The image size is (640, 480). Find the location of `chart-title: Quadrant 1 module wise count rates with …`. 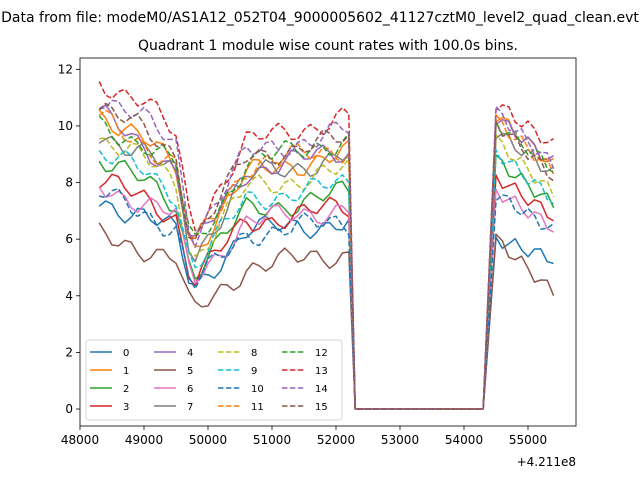

chart-title: Quadrant 1 module wise count rates with … is located at coordinates (328, 46).